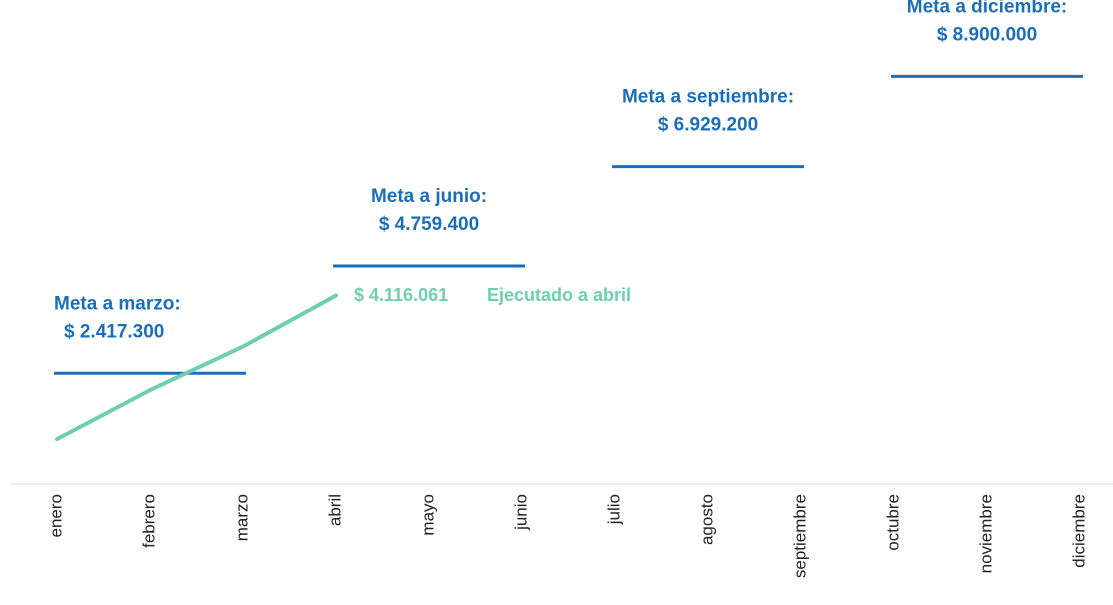 Image resolution: width=1113 pixels, height=605 pixels. I want to click on target-value: $ 8.900.000, so click(987, 34).